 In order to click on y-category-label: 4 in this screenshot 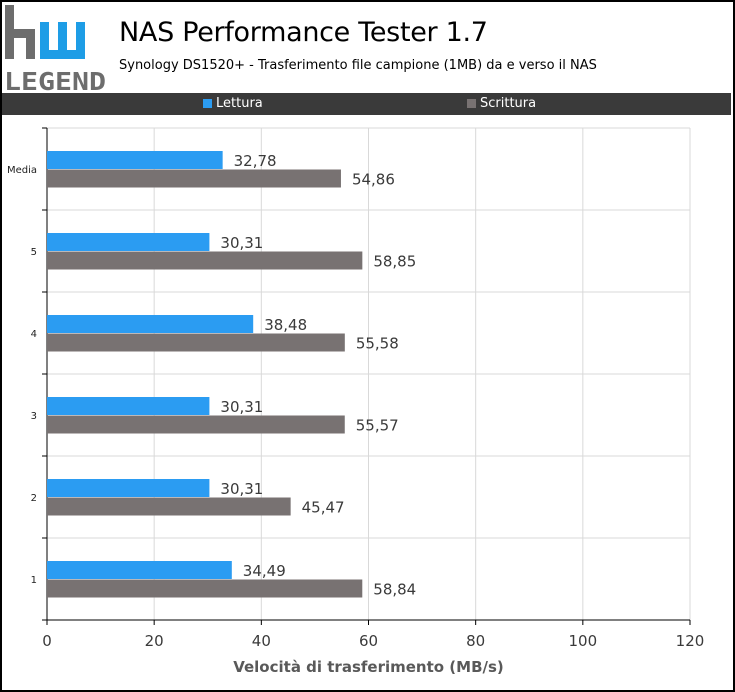, I will do `click(34, 334)`.